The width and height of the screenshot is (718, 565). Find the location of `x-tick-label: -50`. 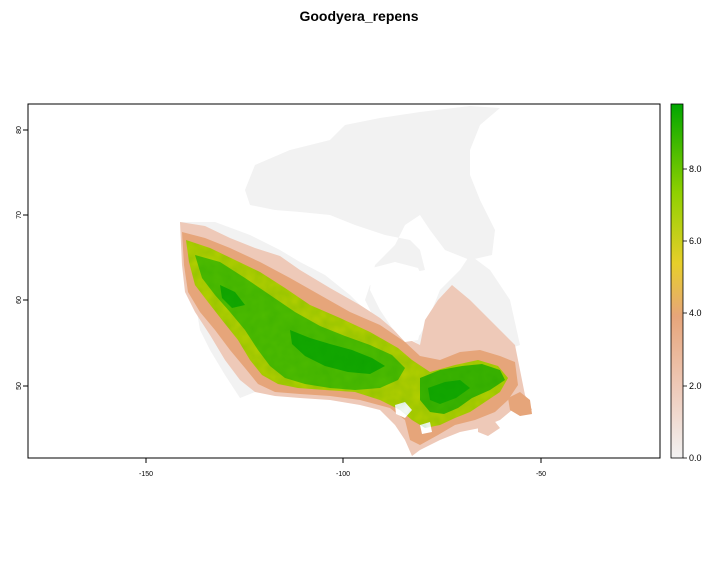

x-tick-label: -50 is located at coordinates (541, 474).